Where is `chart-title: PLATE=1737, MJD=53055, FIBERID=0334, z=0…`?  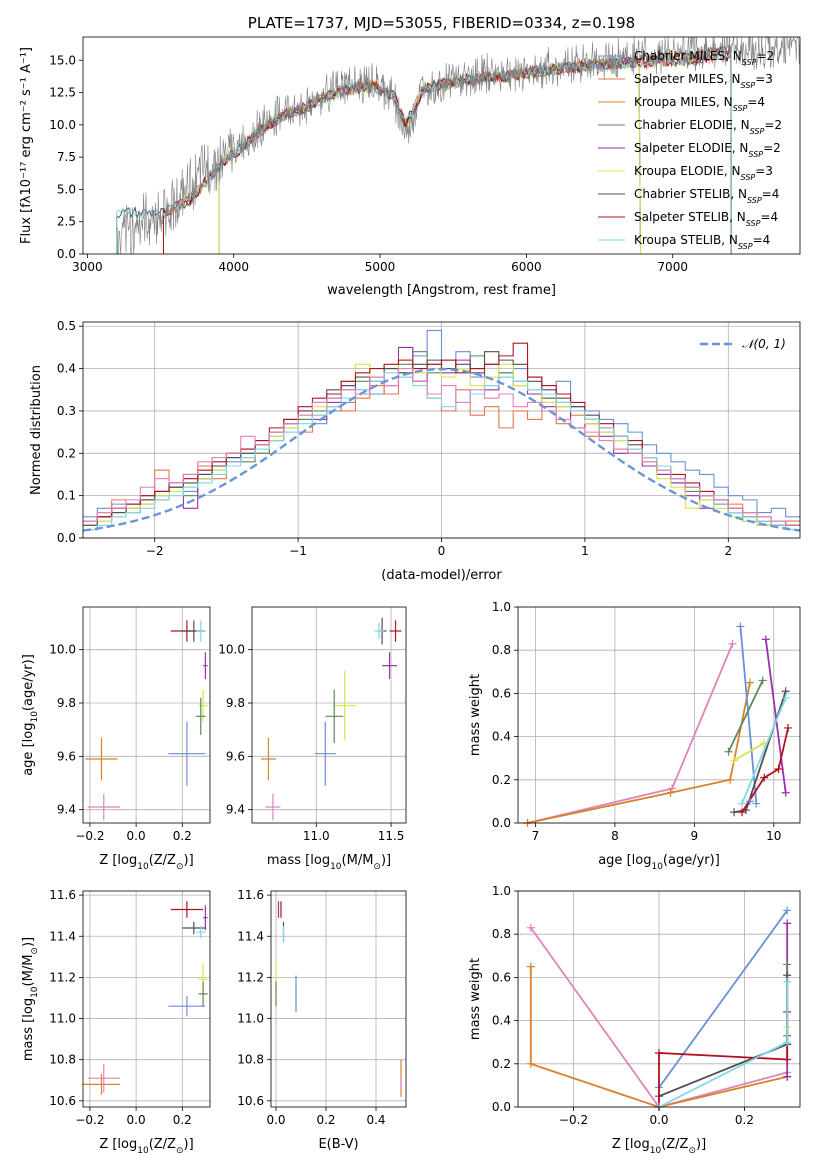 chart-title: PLATE=1737, MJD=53055, FIBERID=0334, z=0… is located at coordinates (441, 23).